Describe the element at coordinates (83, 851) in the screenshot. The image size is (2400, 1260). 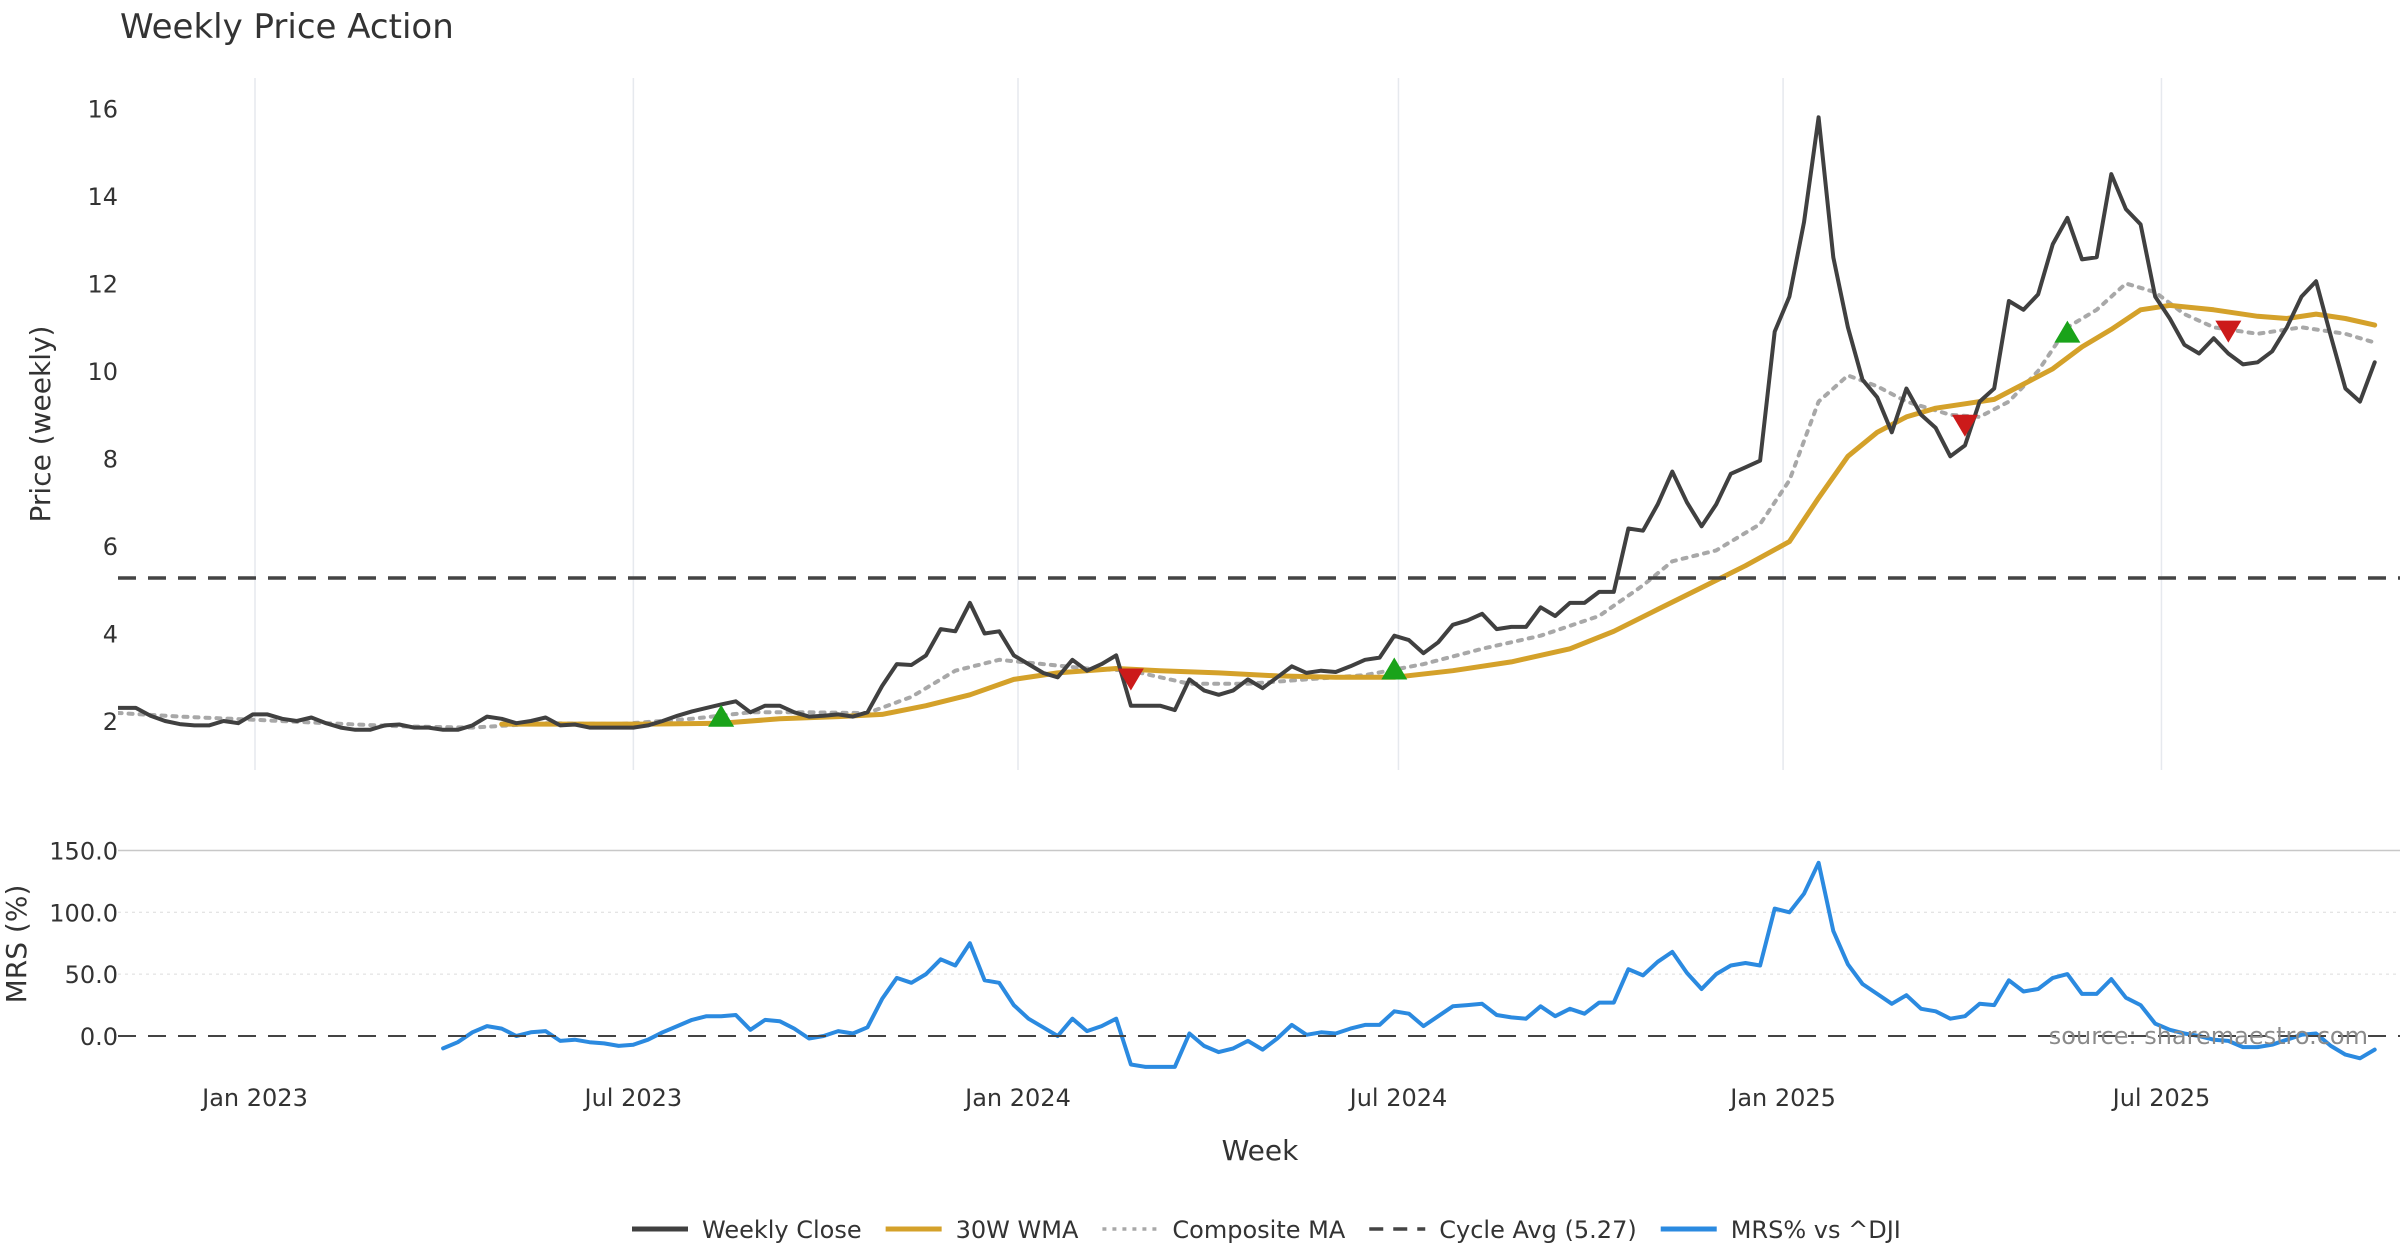
I see `mrs-y-tick-150-0: 150.0` at that location.